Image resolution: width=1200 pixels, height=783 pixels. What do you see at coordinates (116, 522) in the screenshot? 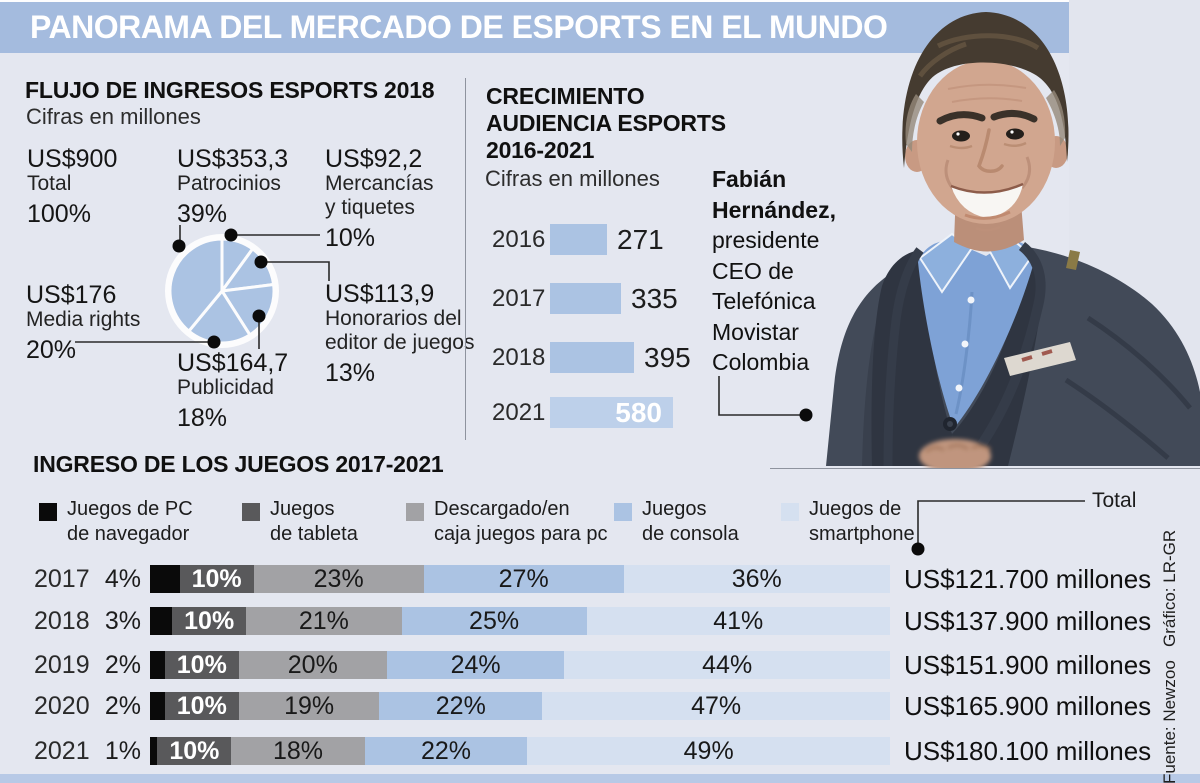
I see `legend-item-0: Juegos de PC de navegador` at bounding box center [116, 522].